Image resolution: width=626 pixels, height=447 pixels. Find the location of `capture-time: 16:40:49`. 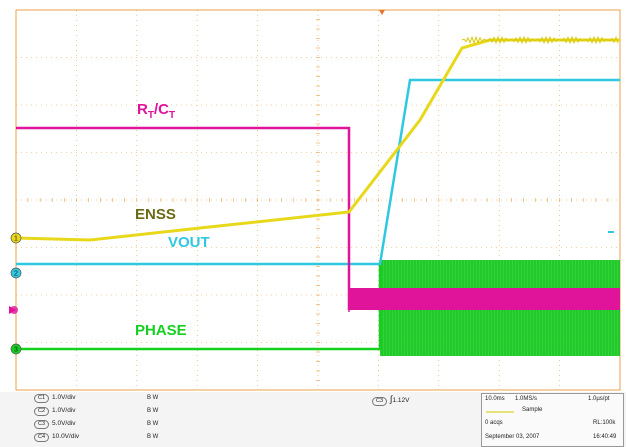

capture-time: 16:40:49 is located at coordinates (605, 437).